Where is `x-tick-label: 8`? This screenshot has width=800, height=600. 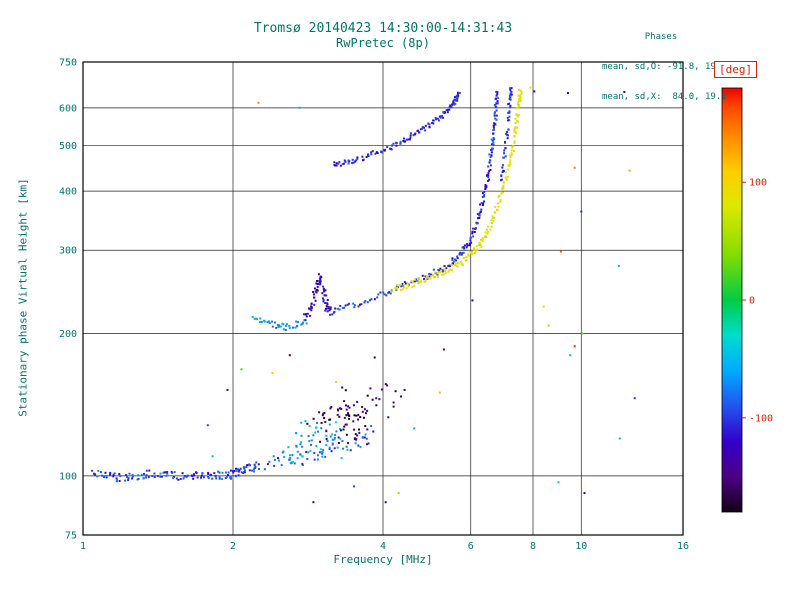 x-tick-label: 8 is located at coordinates (533, 546).